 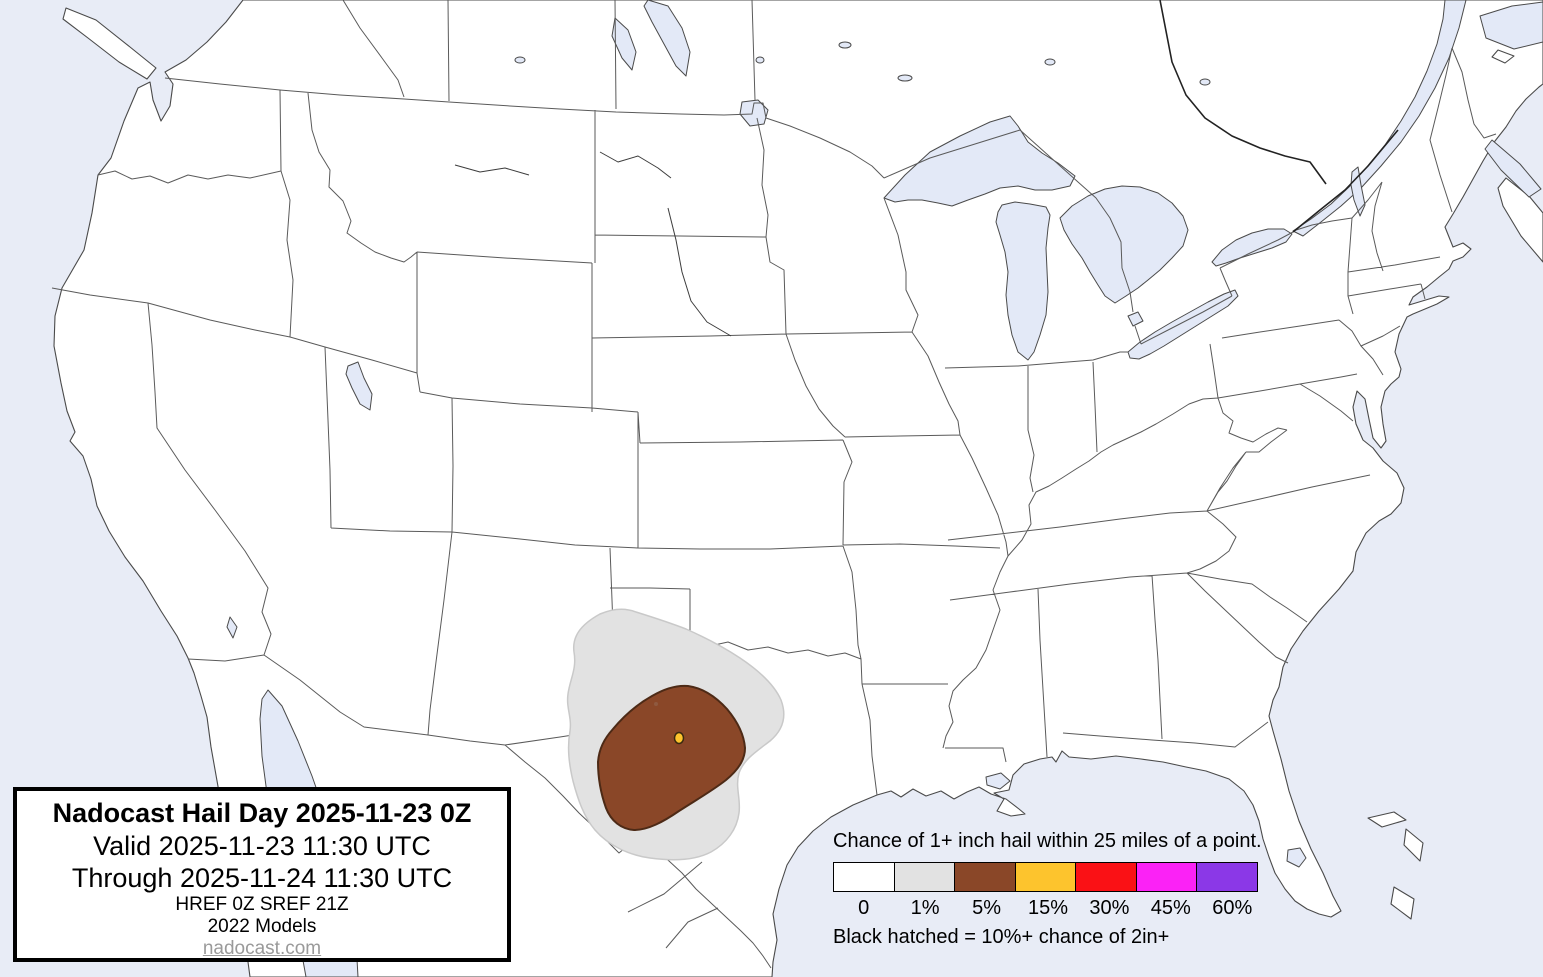 What do you see at coordinates (1520, 220) in the screenshot?
I see `nova-scotia` at bounding box center [1520, 220].